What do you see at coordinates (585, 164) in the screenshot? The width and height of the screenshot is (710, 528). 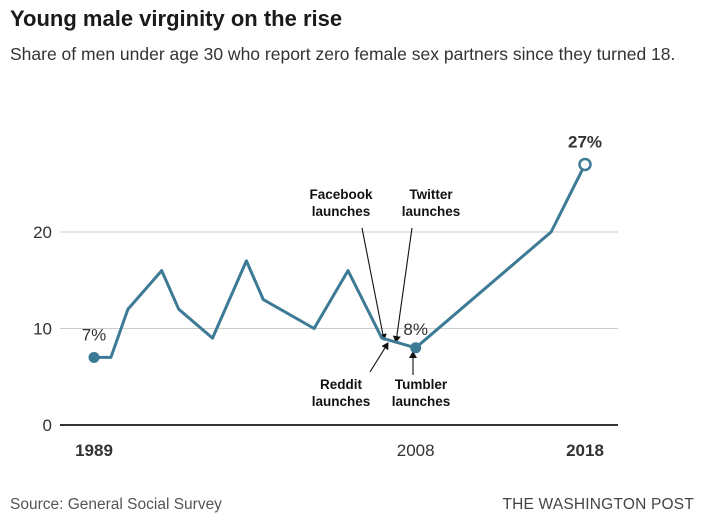 I see `marker-2018` at bounding box center [585, 164].